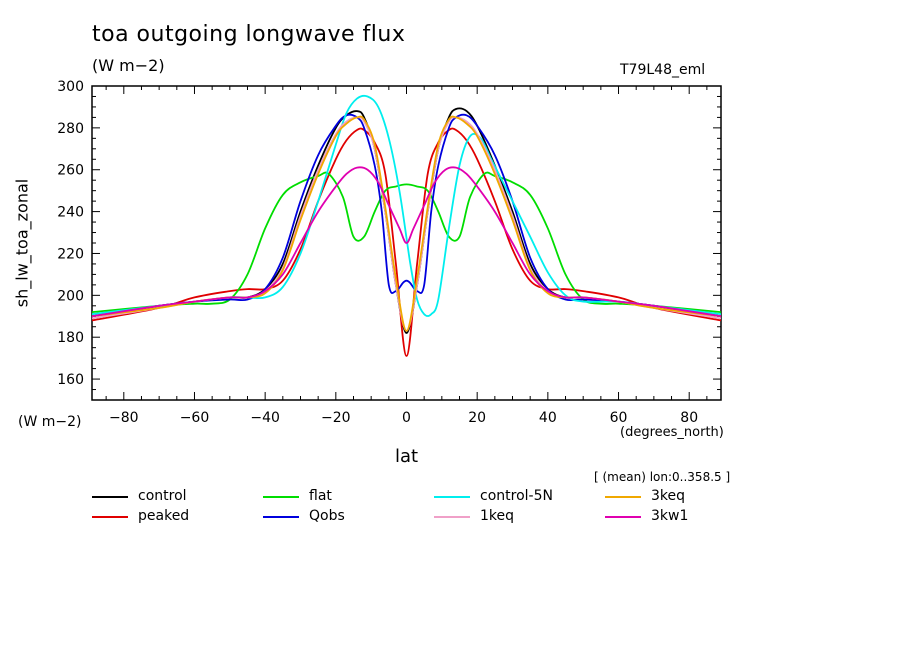 The height and width of the screenshot is (654, 904). What do you see at coordinates (662, 477) in the screenshot?
I see `mean-note: [ (mean) lon:0..358.5 ]` at bounding box center [662, 477].